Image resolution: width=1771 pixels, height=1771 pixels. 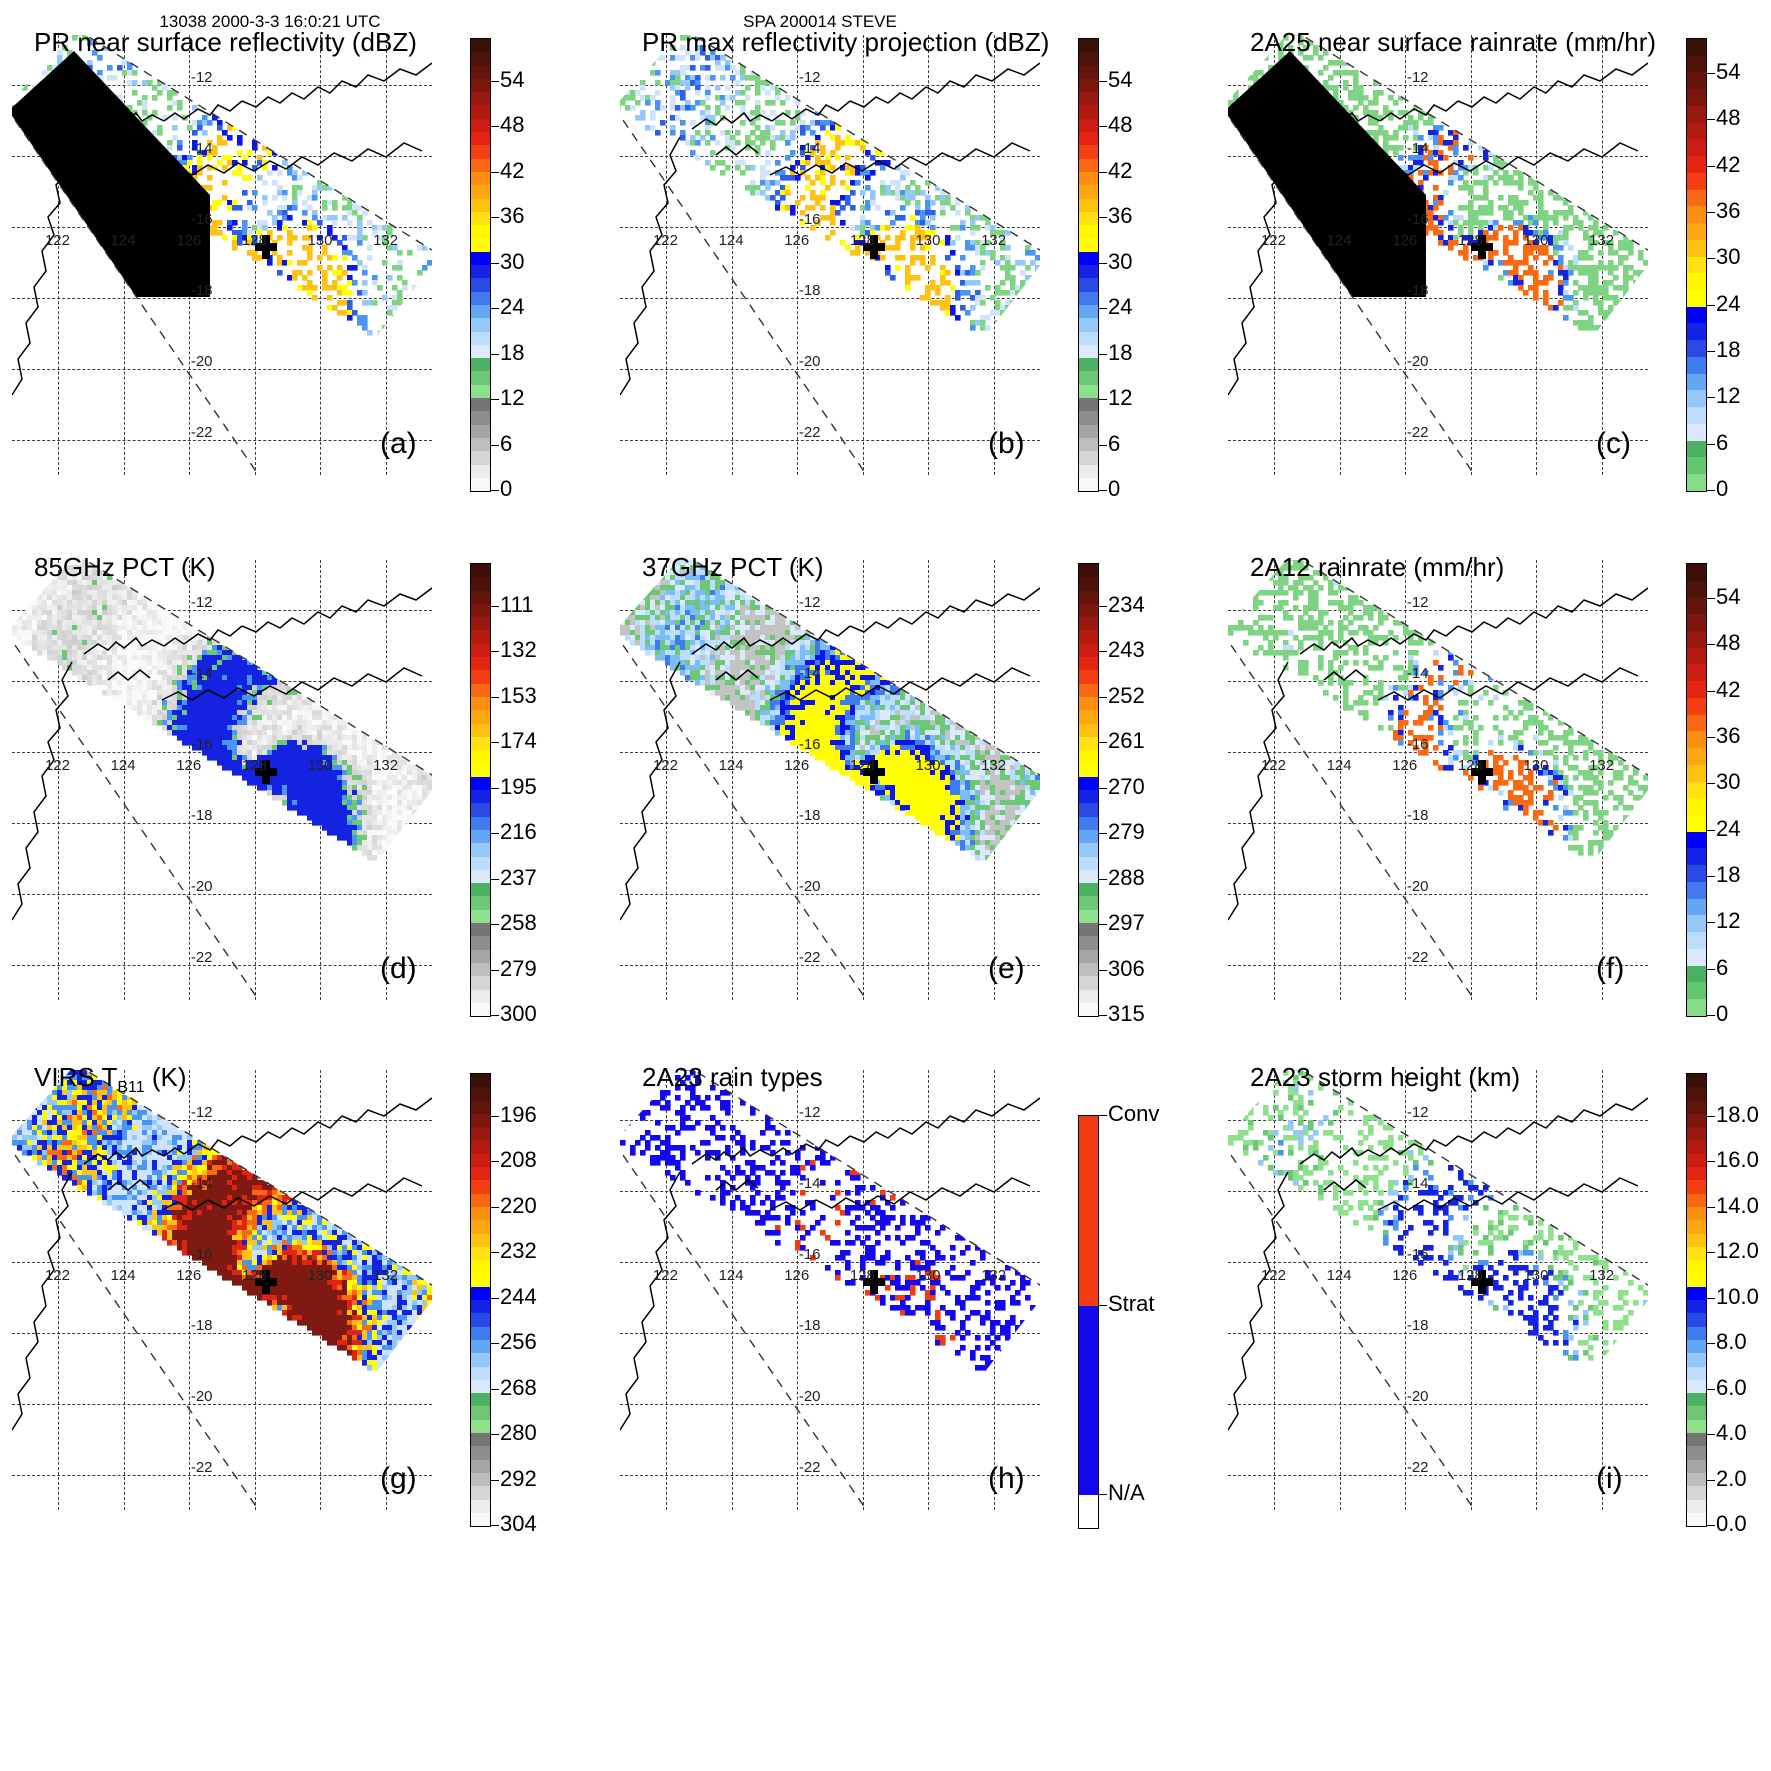 I want to click on panel-title-f: 2A12 rainrate (mm/hr), so click(x=1377, y=567).